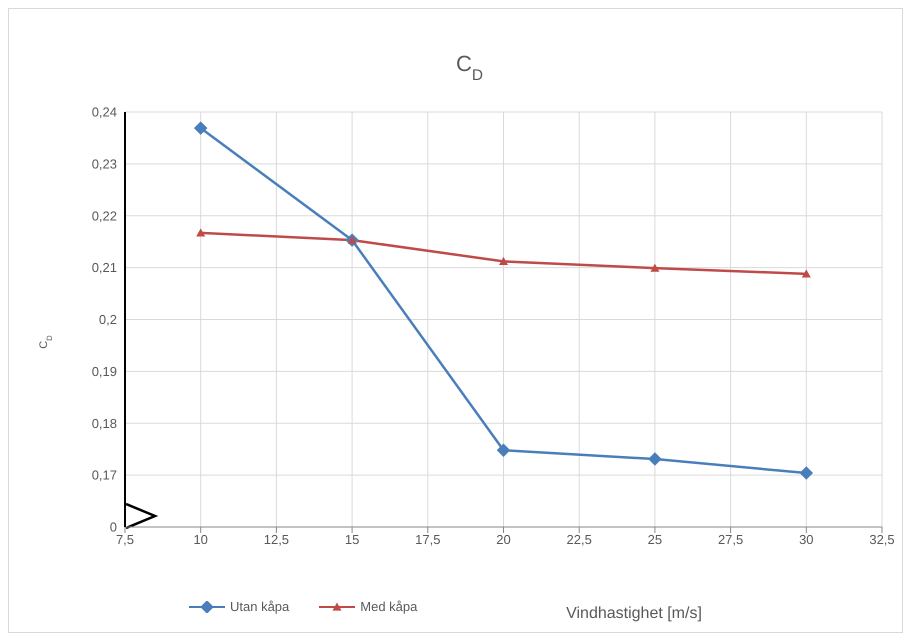 The height and width of the screenshot is (639, 909). What do you see at coordinates (655, 540) in the screenshot?
I see `x-tick-label: 25` at bounding box center [655, 540].